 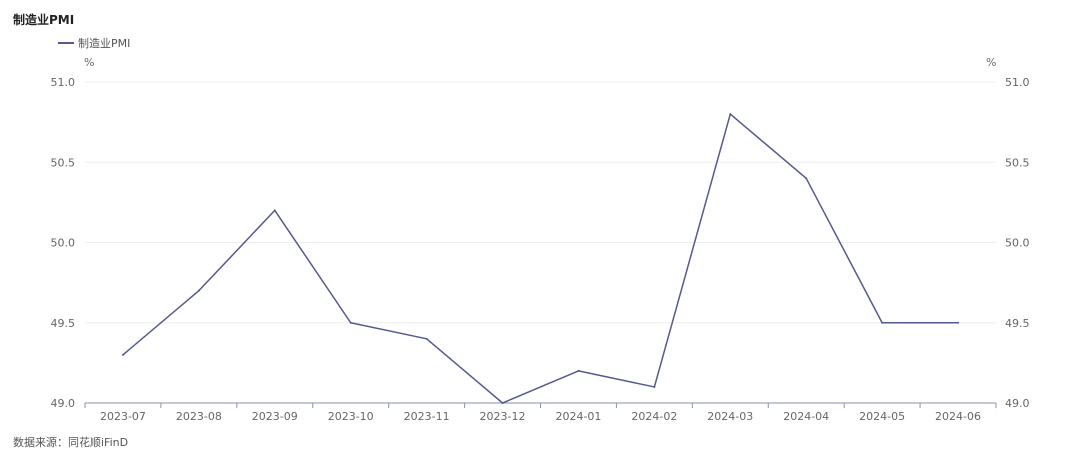 I want to click on x-tick-label: 2024-02, so click(x=654, y=416).